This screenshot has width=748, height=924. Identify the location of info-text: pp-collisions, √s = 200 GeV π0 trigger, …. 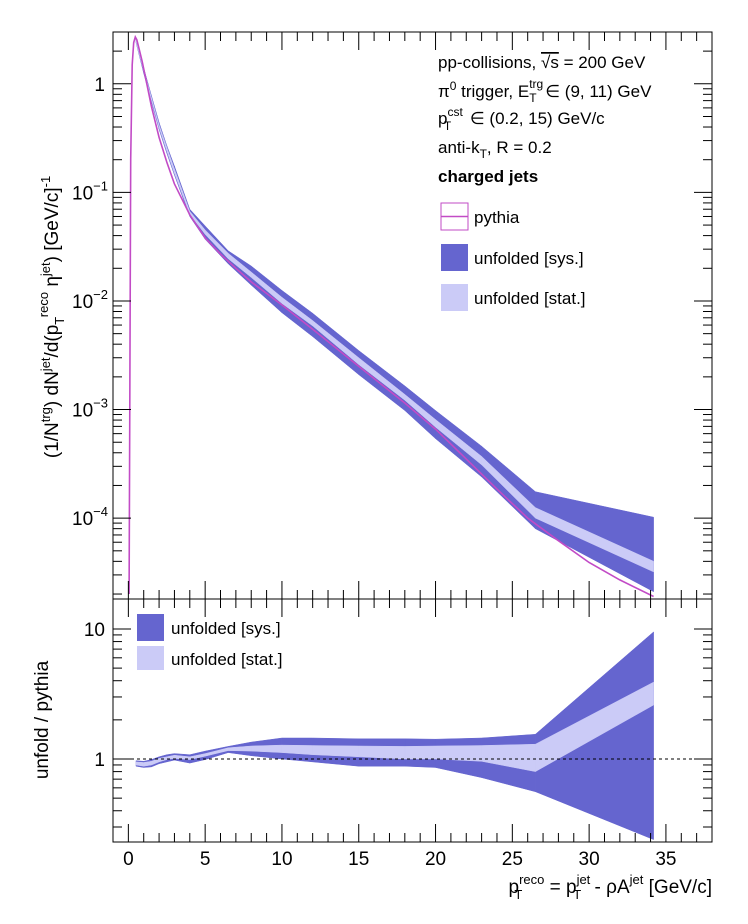
(545, 119).